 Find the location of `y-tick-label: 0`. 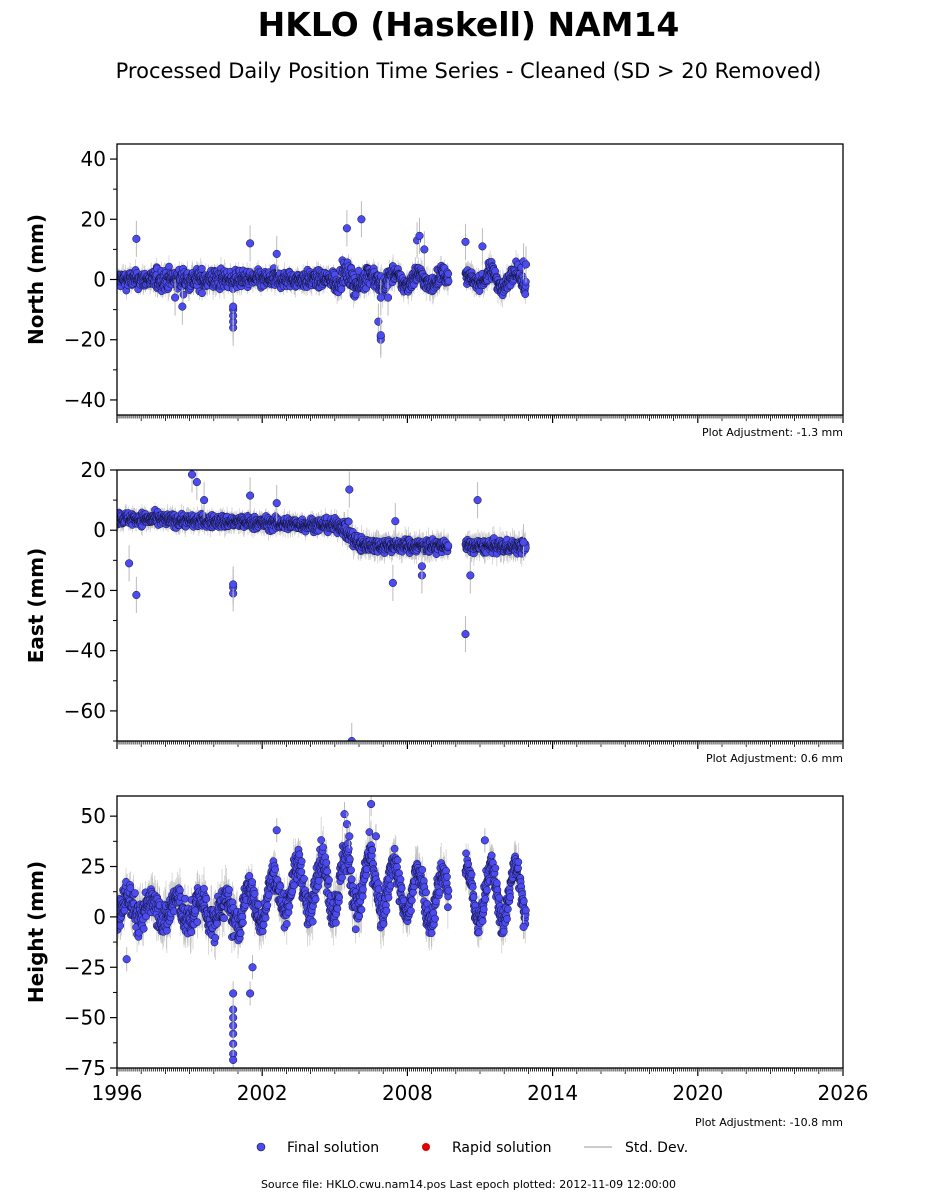

y-tick-label: 0 is located at coordinates (99, 280).